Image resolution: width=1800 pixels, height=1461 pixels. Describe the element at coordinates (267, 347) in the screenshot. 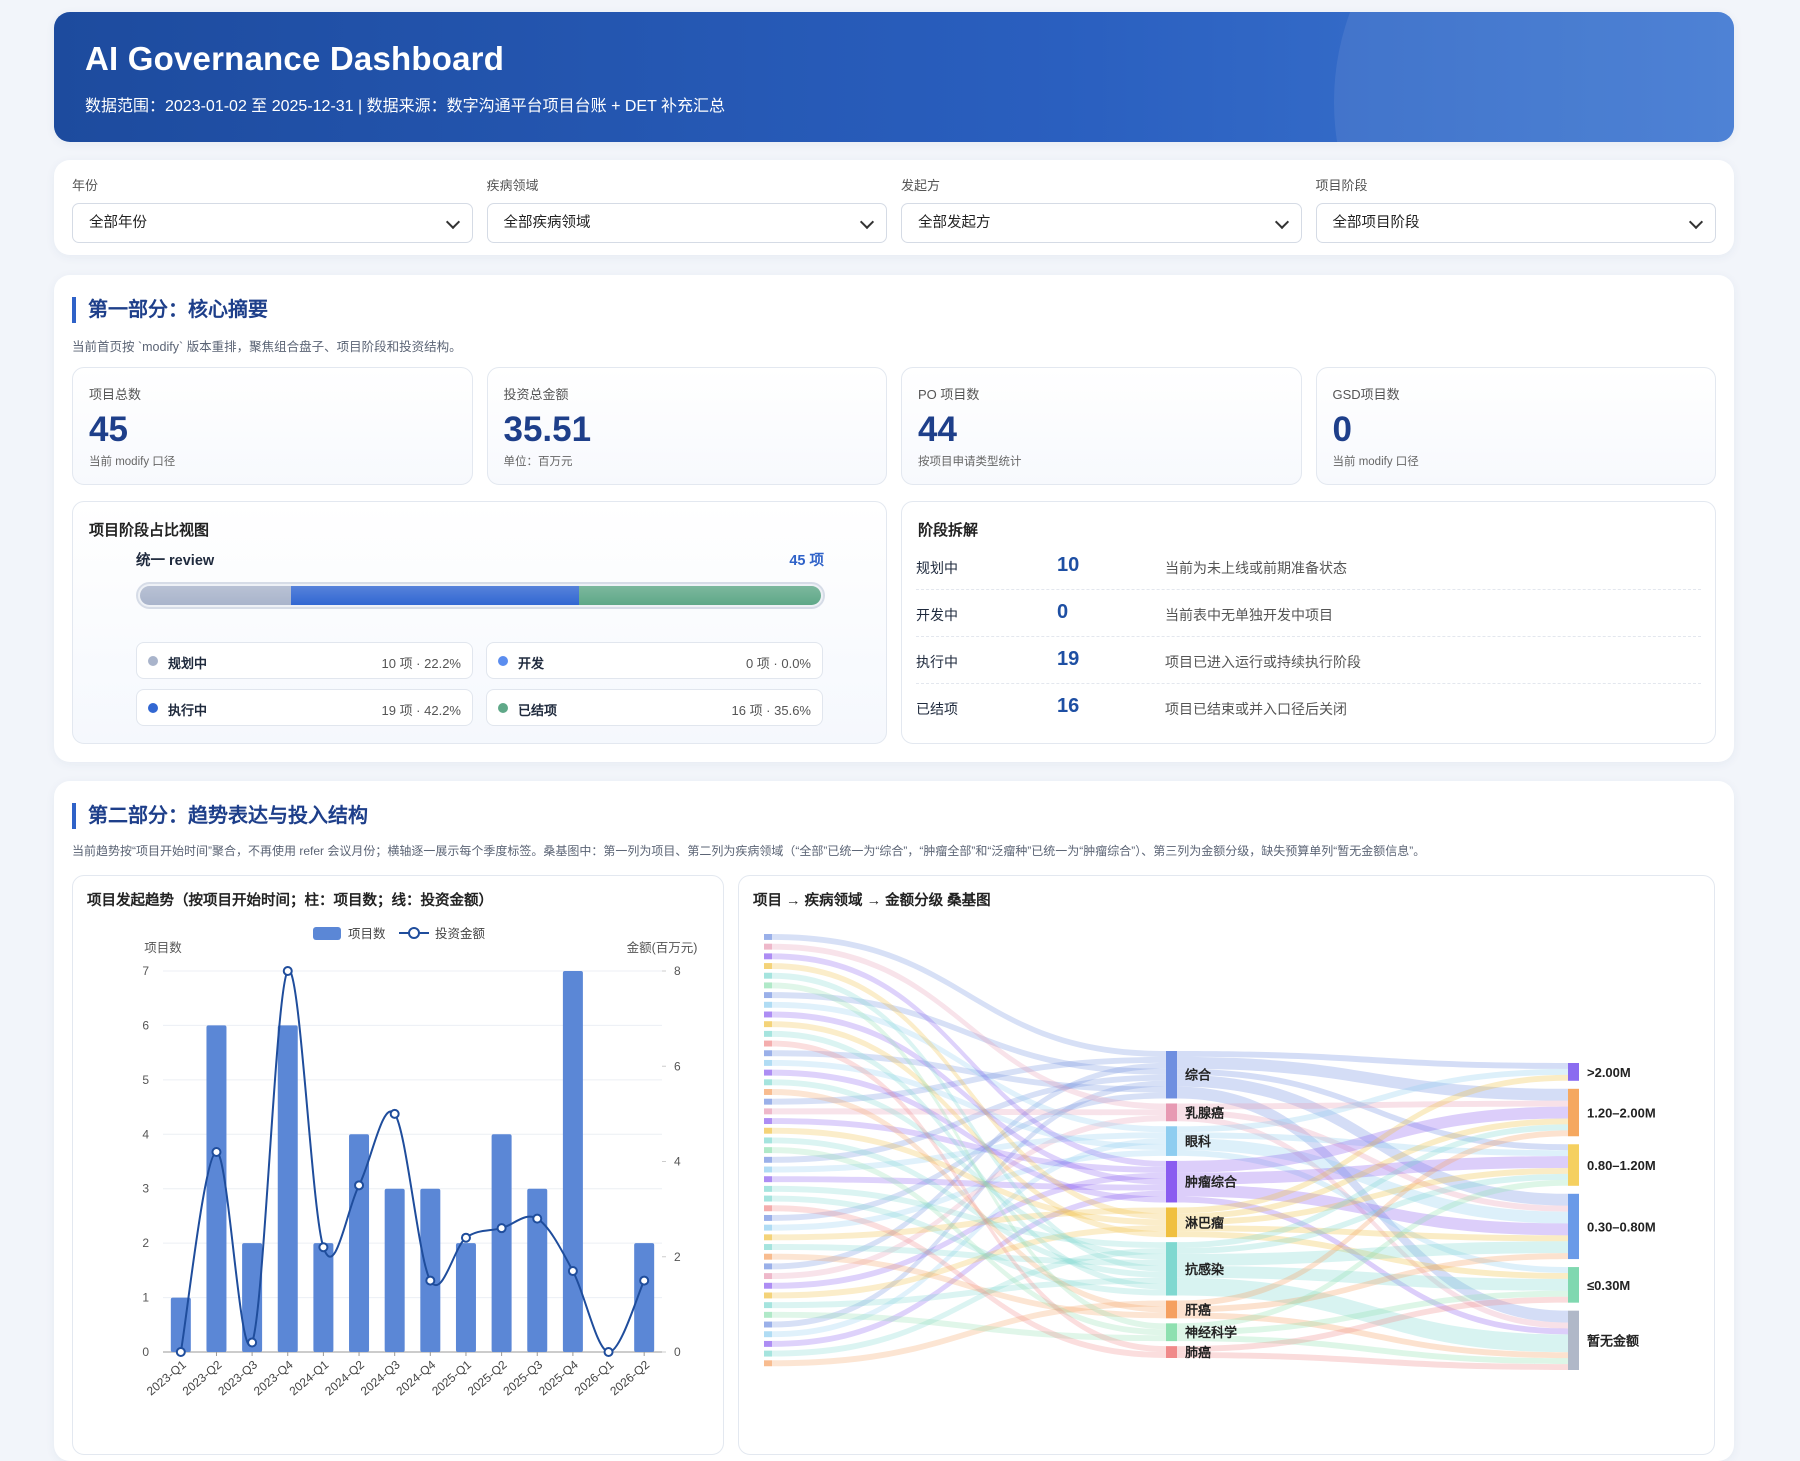

I see `section-desc: 当前首页按 `modify` 版本重排，聚焦组合盘子、项目阶段和投资结构。` at that location.